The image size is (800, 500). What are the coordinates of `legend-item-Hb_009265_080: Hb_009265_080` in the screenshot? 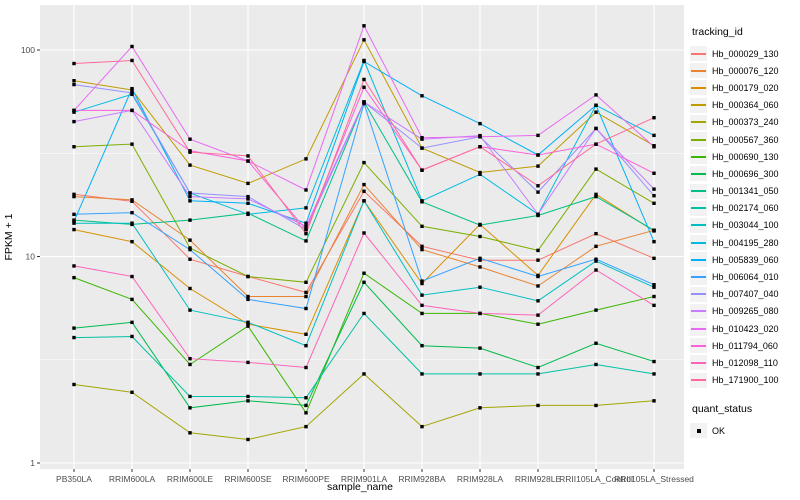 It's located at (745, 311).